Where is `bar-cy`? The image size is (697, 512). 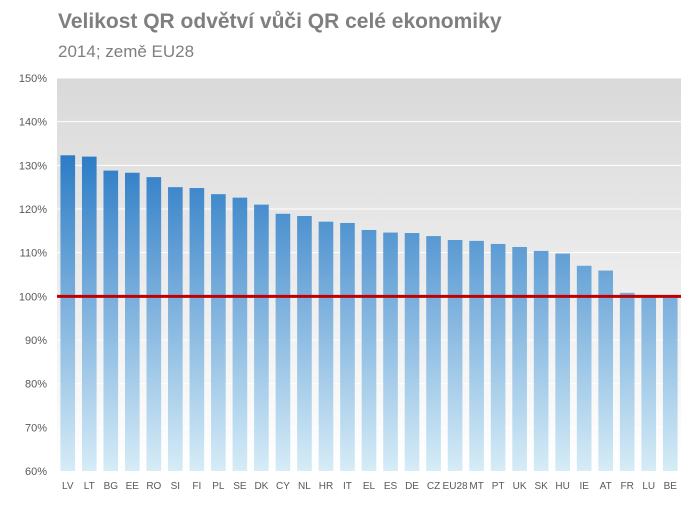
bar-cy is located at coordinates (283, 342).